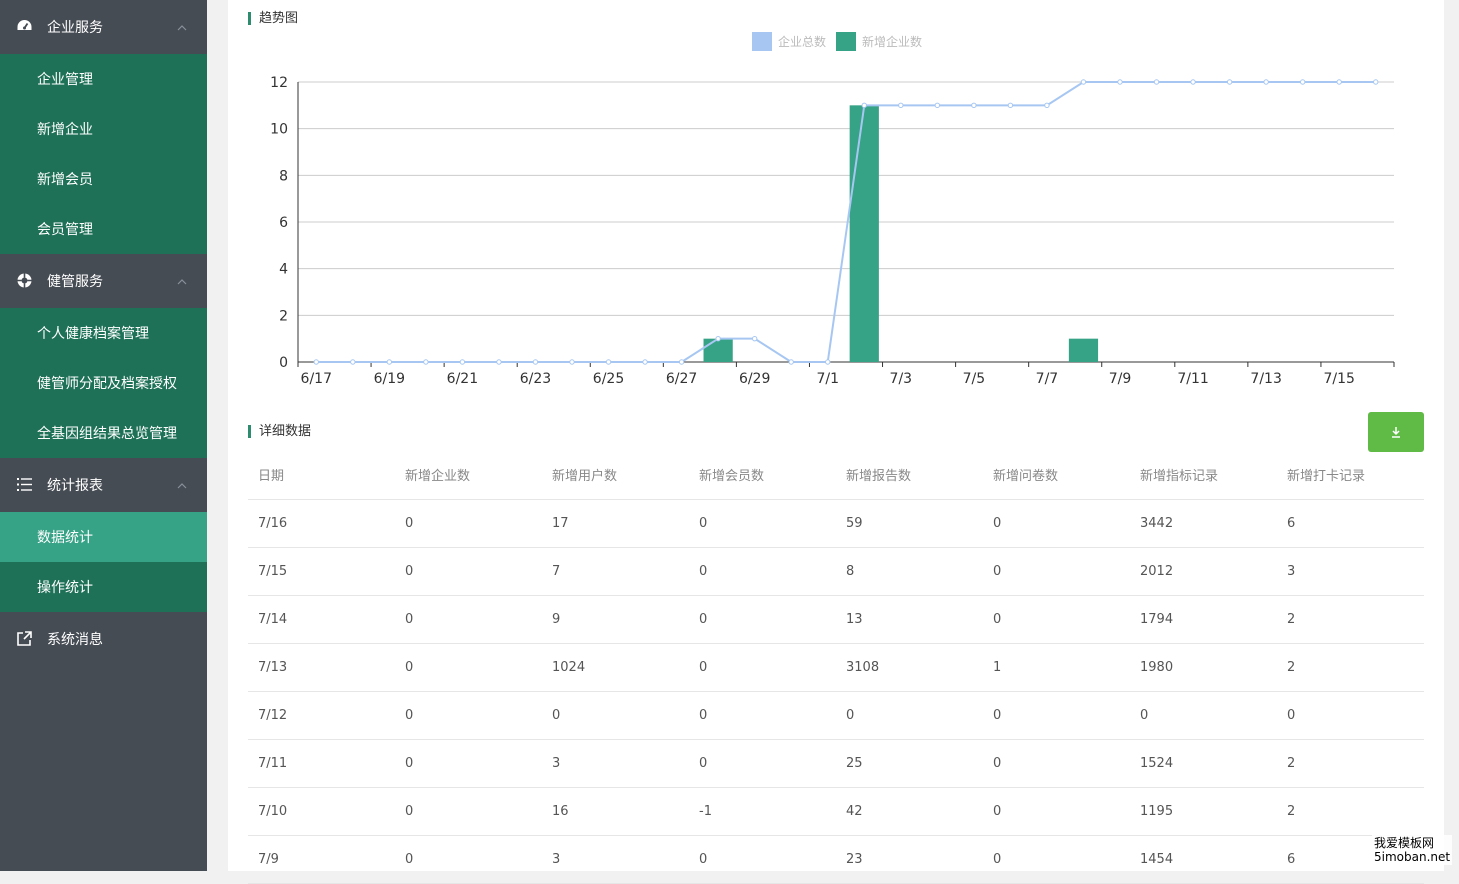 This screenshot has width=1459, height=884. I want to click on submenu-enterprise: 企业管理 新增企业 新增会员 会员管理, so click(103, 154).